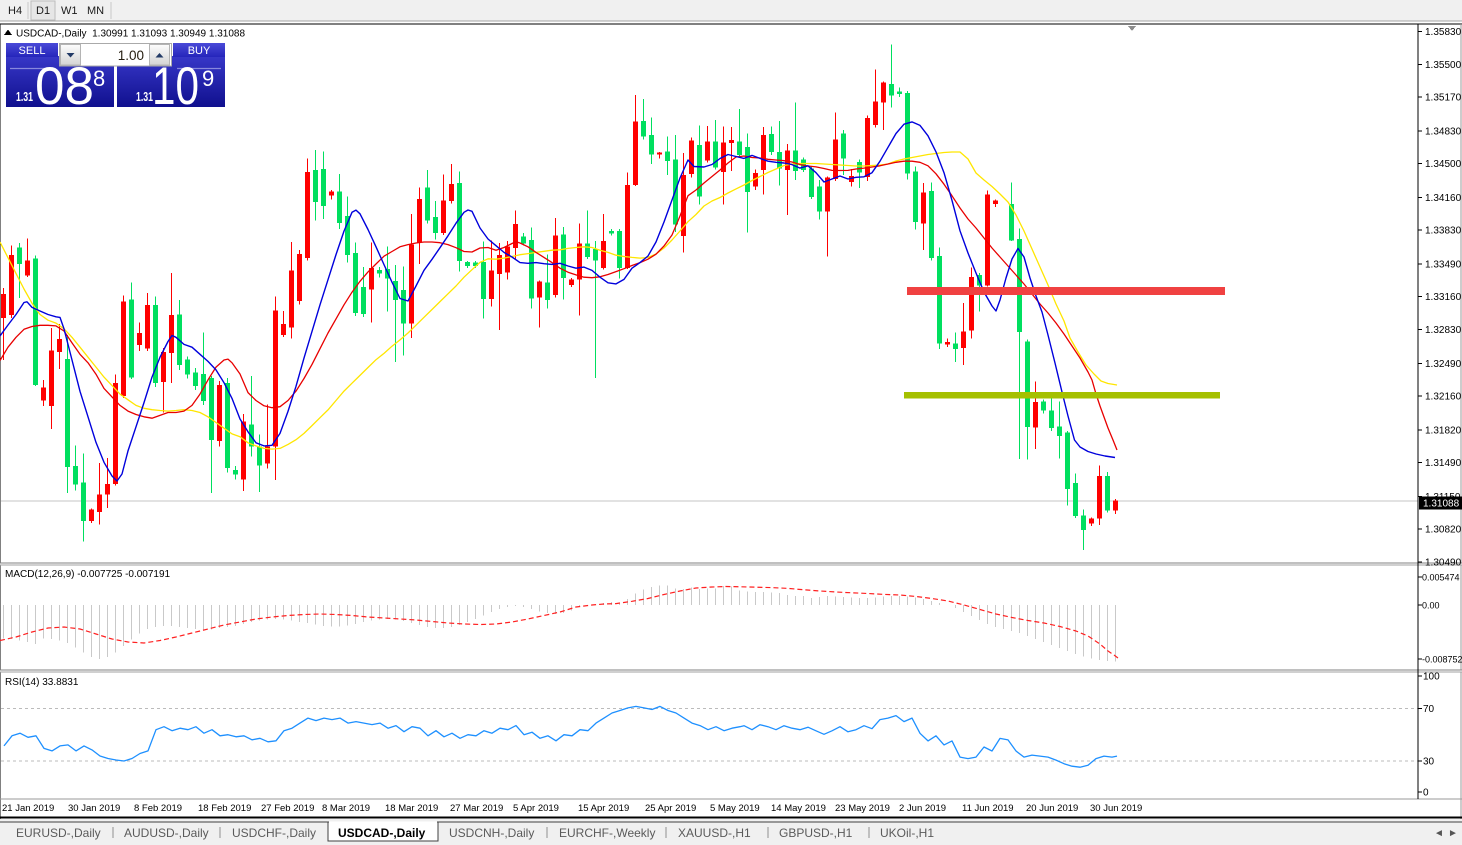  Describe the element at coordinates (988, 808) in the screenshot. I see `svg-text: 11 Jun 2019` at that location.